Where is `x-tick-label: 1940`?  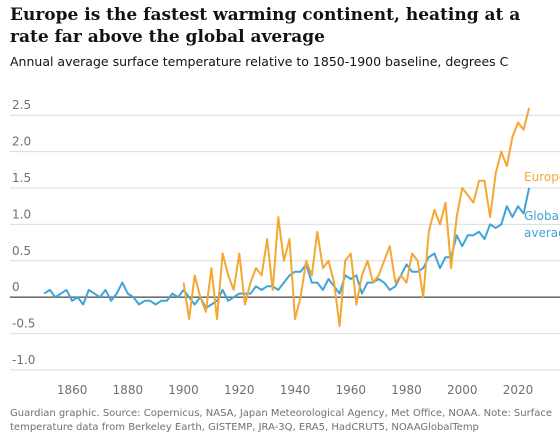 x-tick-label: 1940 is located at coordinates (295, 390).